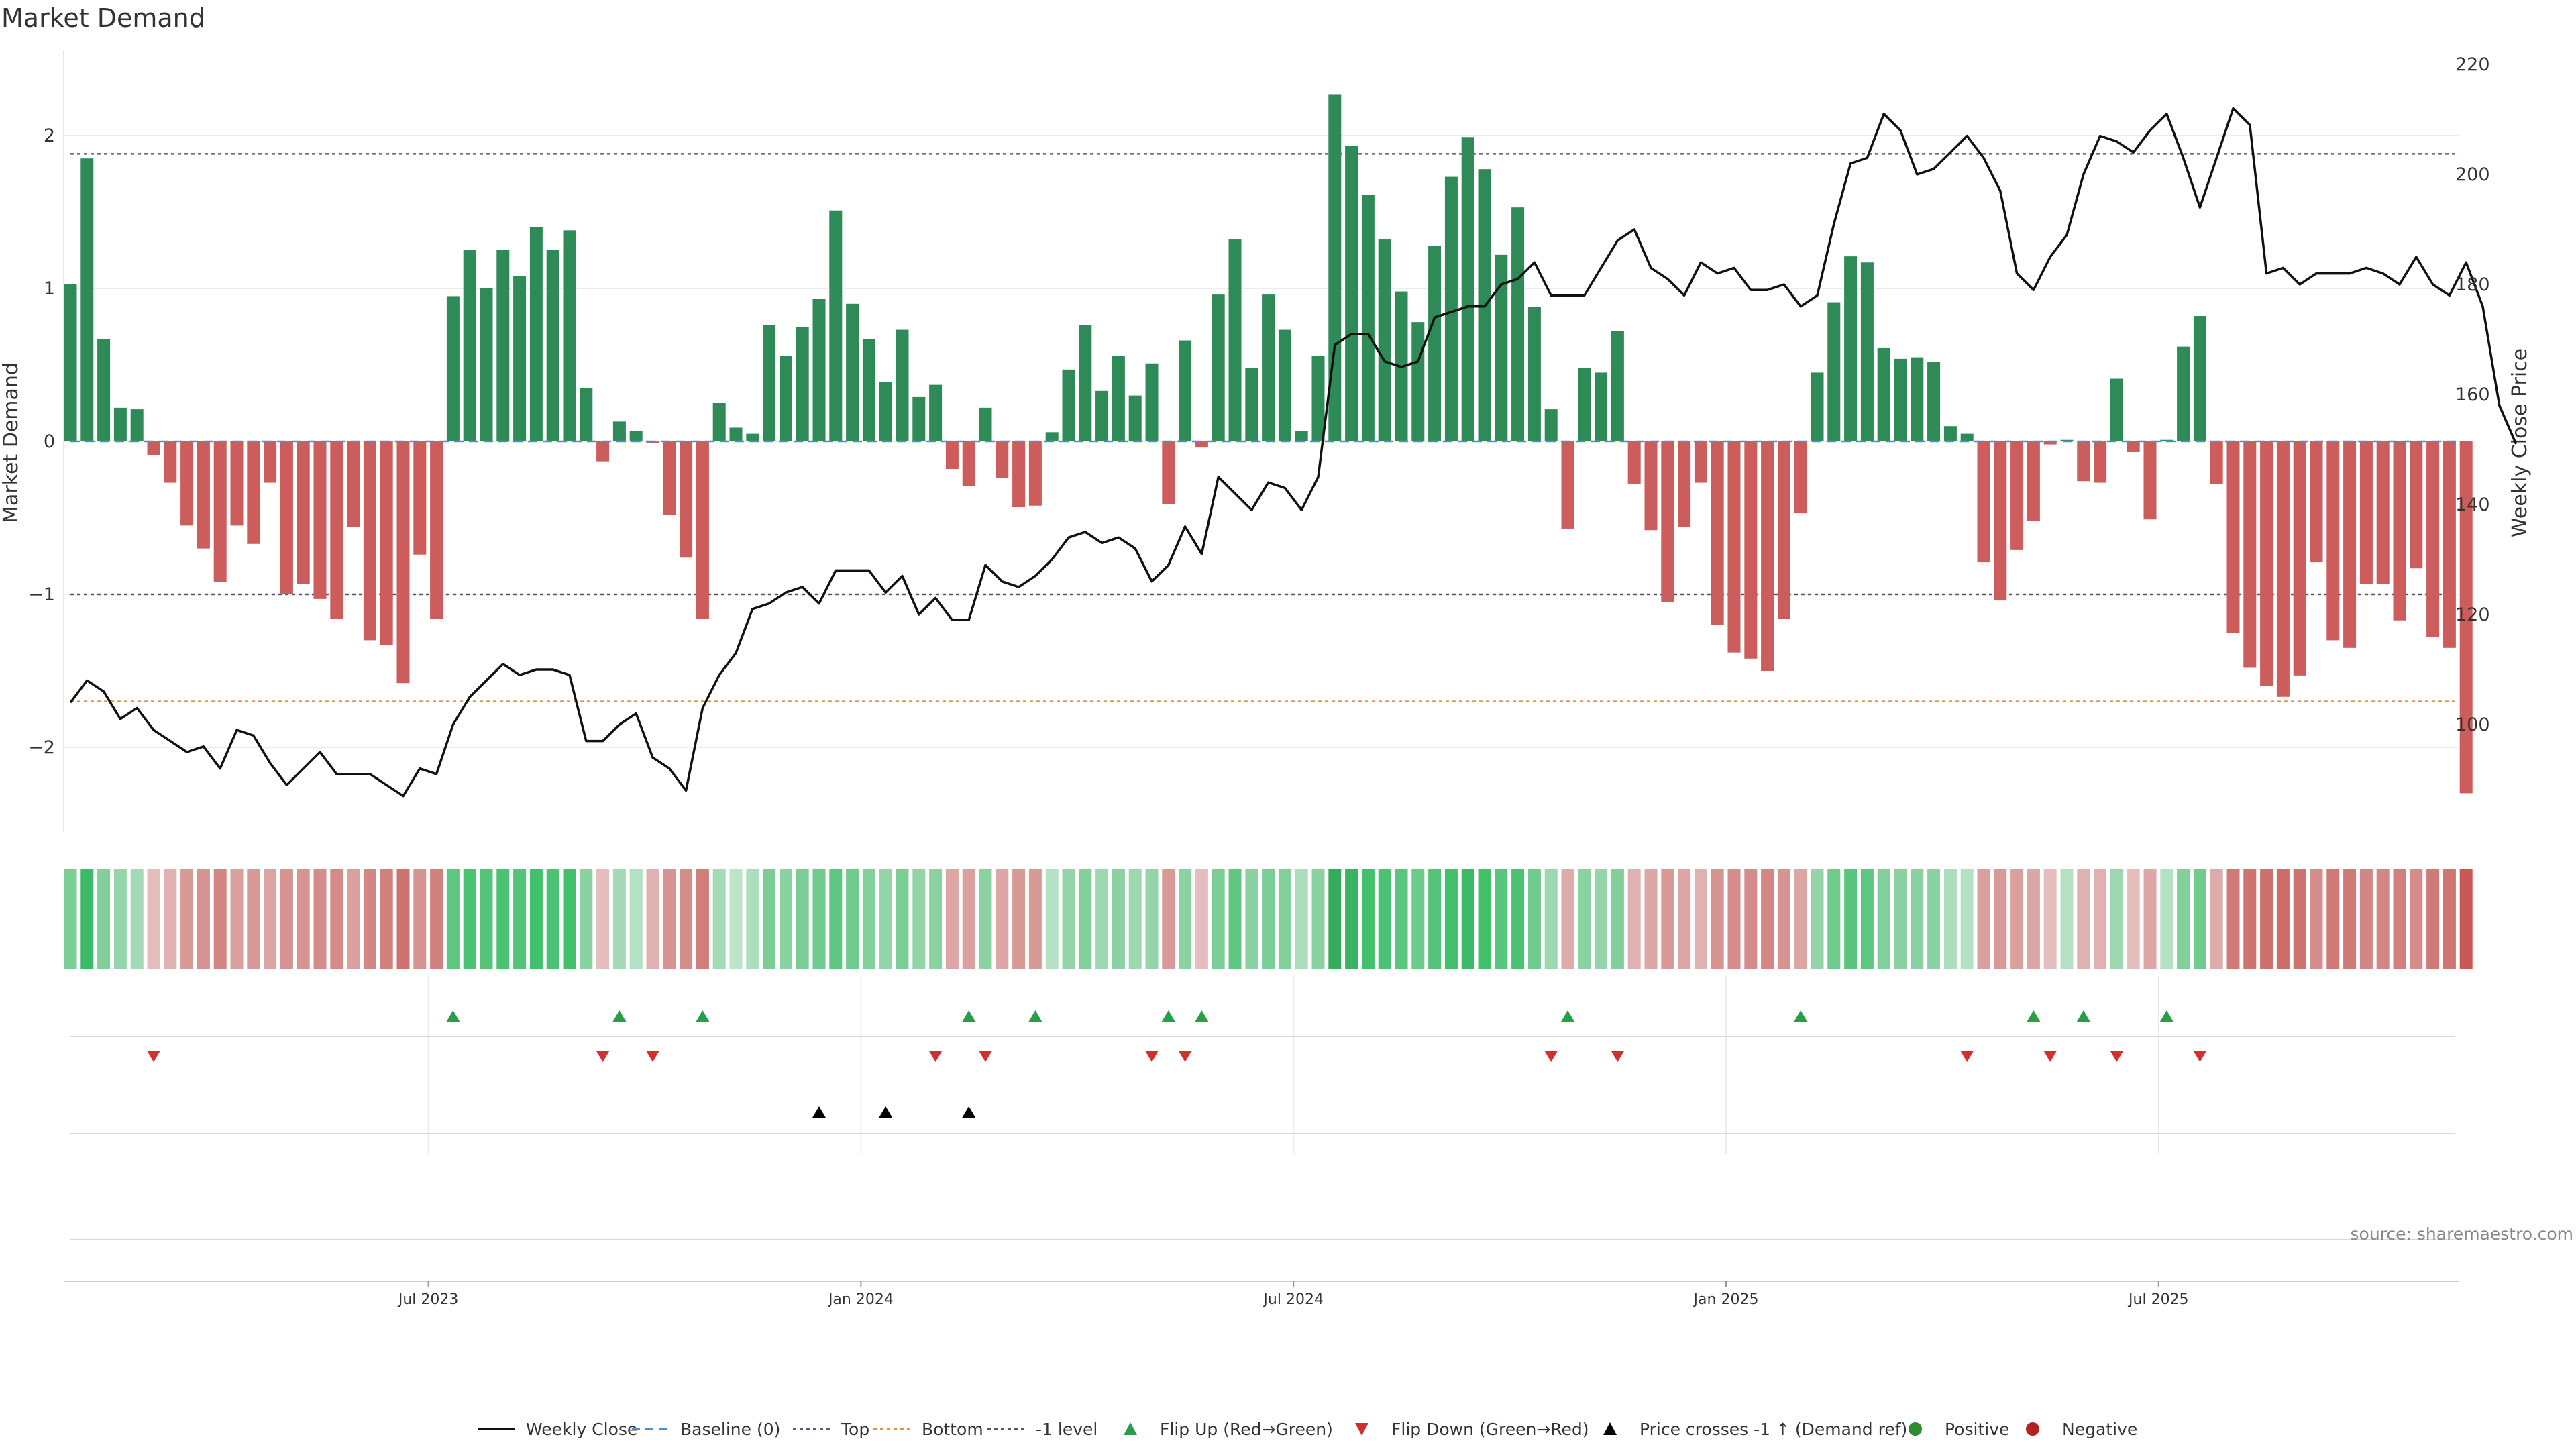 The width and height of the screenshot is (2576, 1449). I want to click on event-panels, so click(1262, 1125).